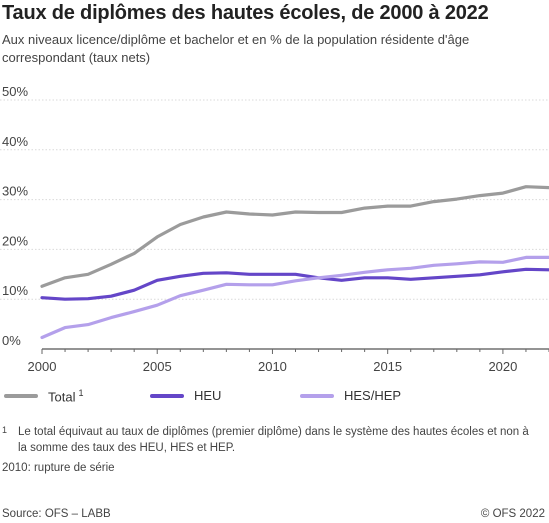 The height and width of the screenshot is (523, 549). Describe the element at coordinates (43, 396) in the screenshot. I see `legend-item-total: Total 1` at that location.